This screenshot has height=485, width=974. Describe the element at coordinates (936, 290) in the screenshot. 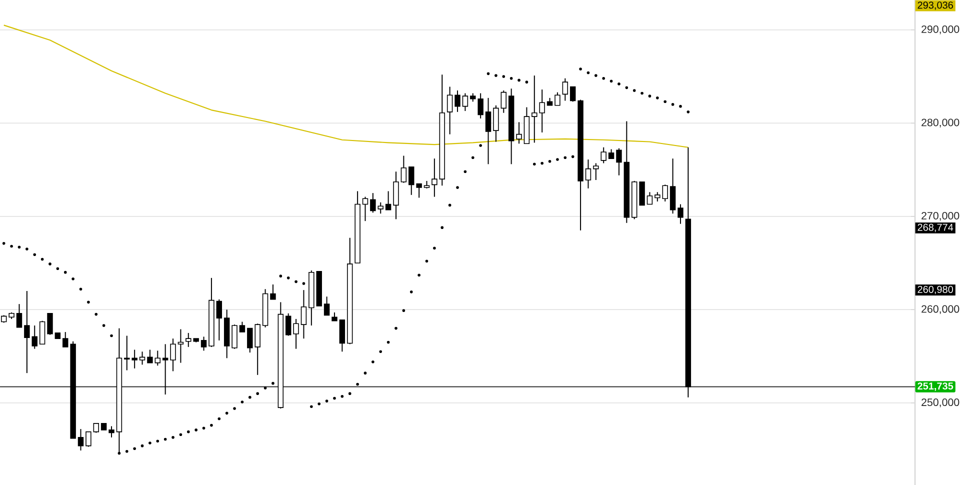

I see `text: 260,980` at that location.